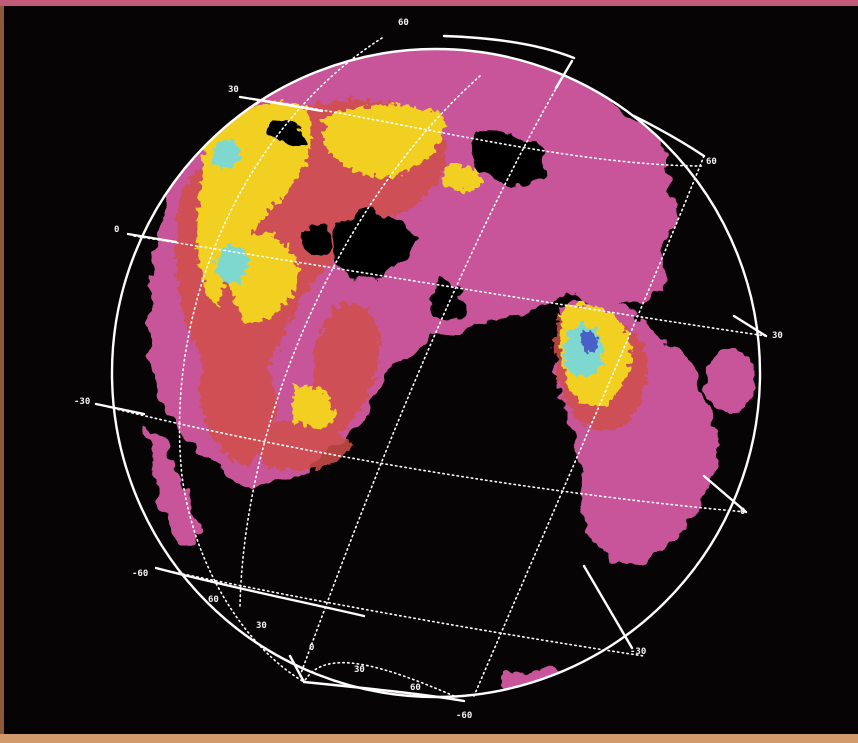 The height and width of the screenshot is (743, 858). Describe the element at coordinates (120, 409) in the screenshot. I see `solid-segment-30sw` at that location.